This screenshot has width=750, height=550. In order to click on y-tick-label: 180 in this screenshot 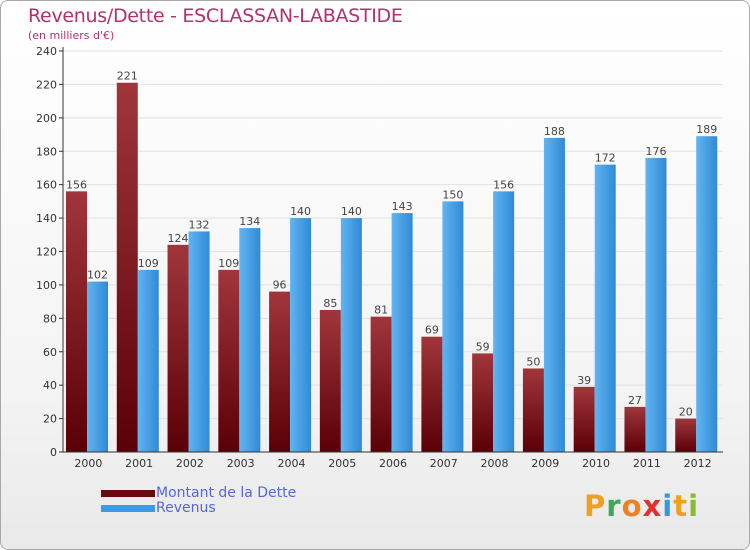, I will do `click(46, 151)`.